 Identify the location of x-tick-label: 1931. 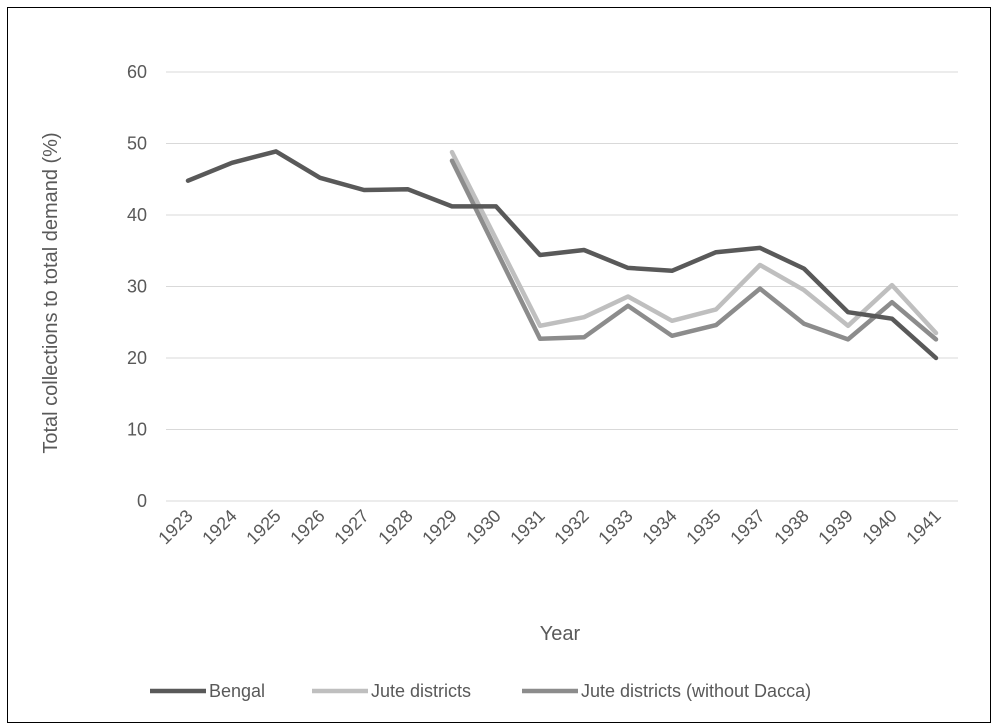
(527, 527).